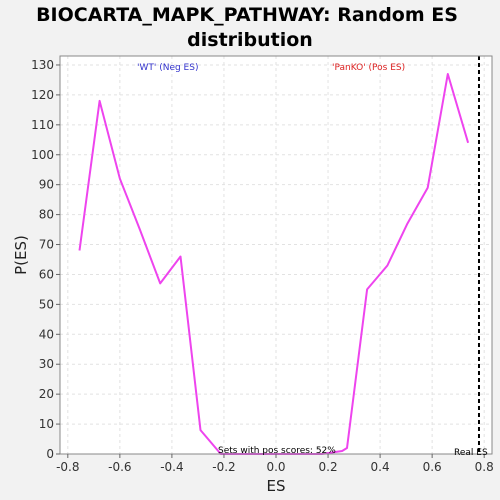  I want to click on x-tick-label: -0.8, so click(67, 467).